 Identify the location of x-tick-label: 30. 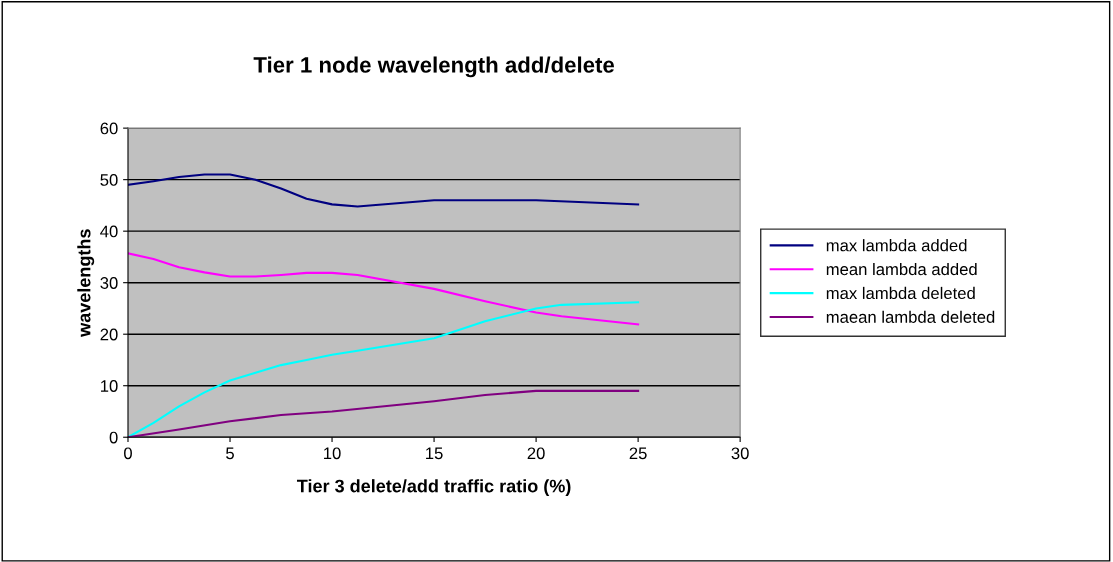
(740, 453).